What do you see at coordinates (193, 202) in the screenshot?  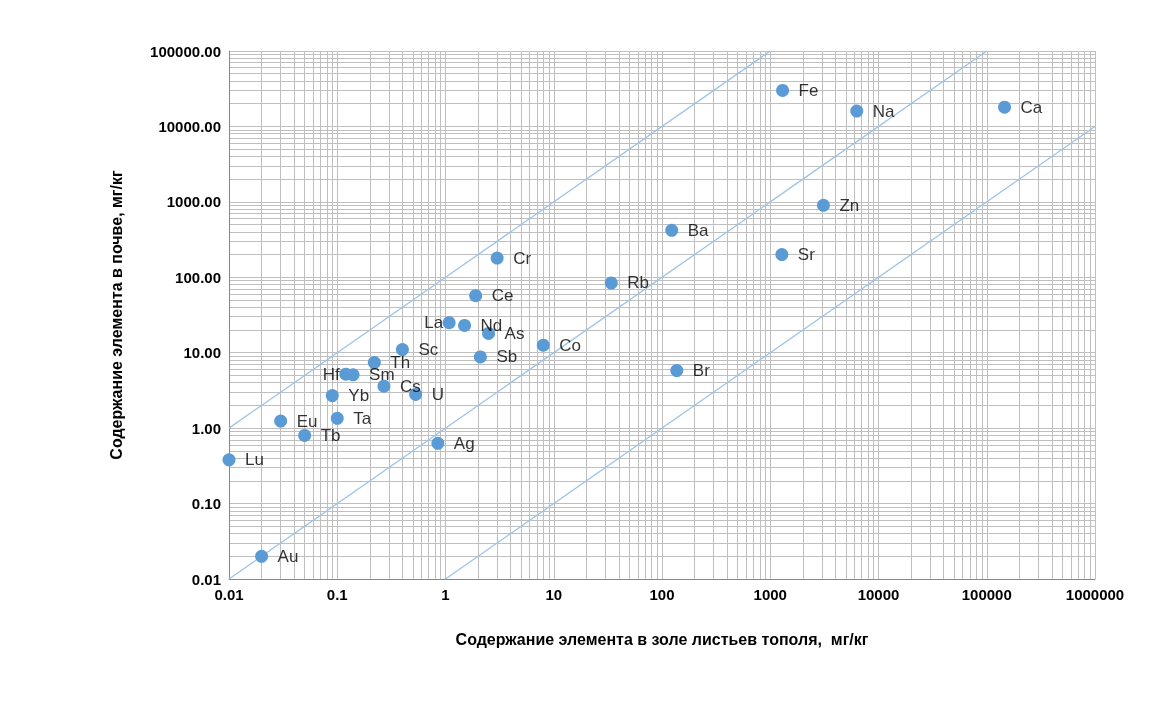 I see `y-tick-label: 1000.00` at bounding box center [193, 202].